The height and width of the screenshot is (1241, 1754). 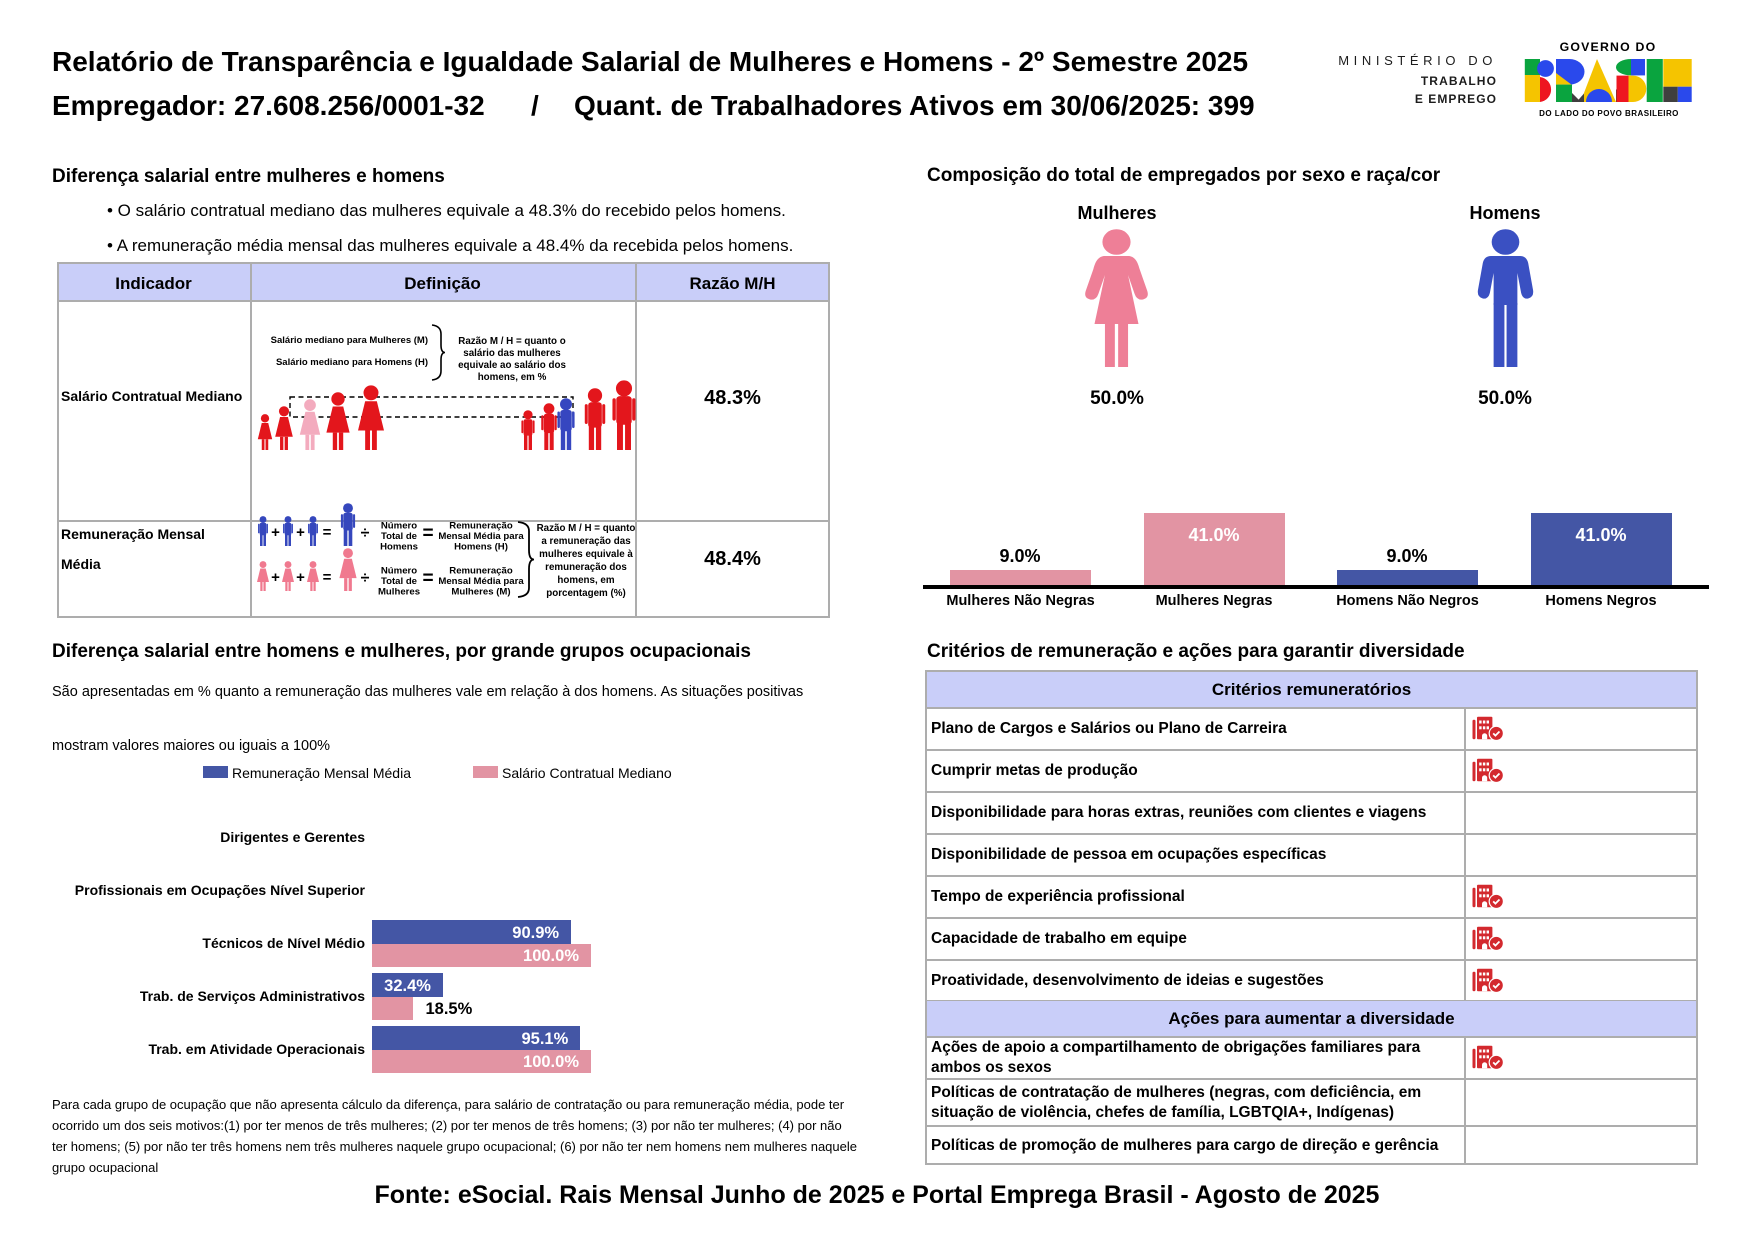 What do you see at coordinates (585, 593) in the screenshot?
I see `svg-text: porcentagem (%)` at bounding box center [585, 593].